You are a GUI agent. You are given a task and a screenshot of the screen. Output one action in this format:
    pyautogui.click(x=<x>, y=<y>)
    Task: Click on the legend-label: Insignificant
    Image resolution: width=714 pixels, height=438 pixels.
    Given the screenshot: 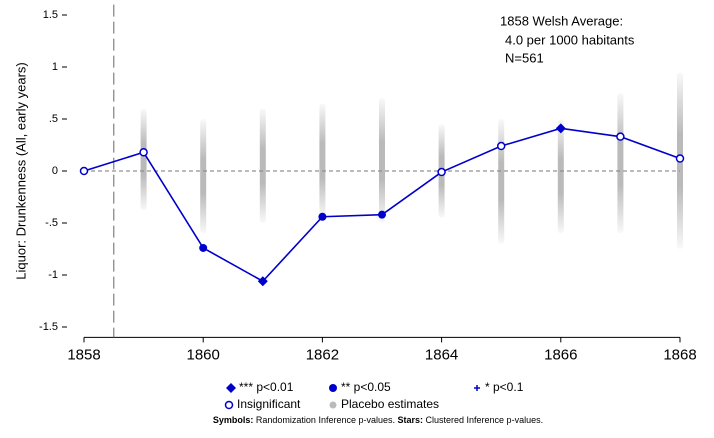 What is the action you would take?
    pyautogui.click(x=269, y=404)
    